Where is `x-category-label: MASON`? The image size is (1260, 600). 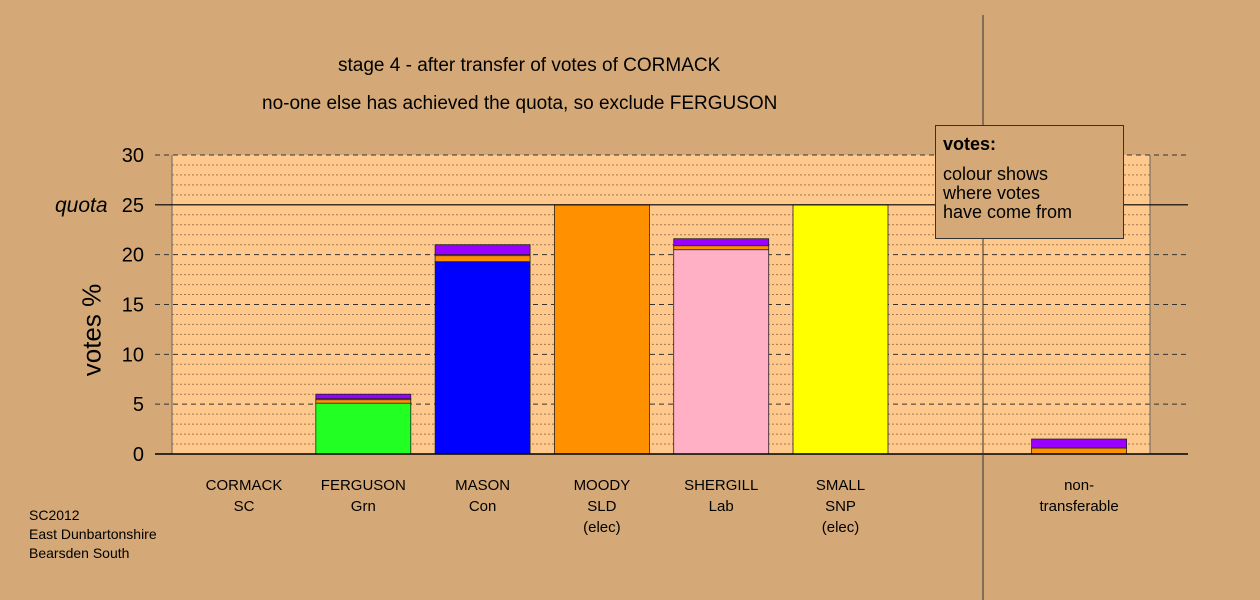
x-category-label: MASON is located at coordinates (482, 485).